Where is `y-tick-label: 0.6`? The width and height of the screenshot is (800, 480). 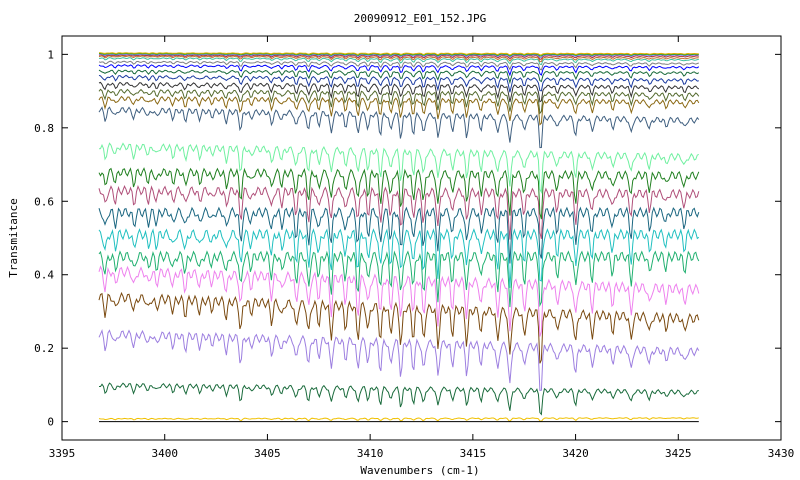 y-tick-label: 0.6 is located at coordinates (44, 201).